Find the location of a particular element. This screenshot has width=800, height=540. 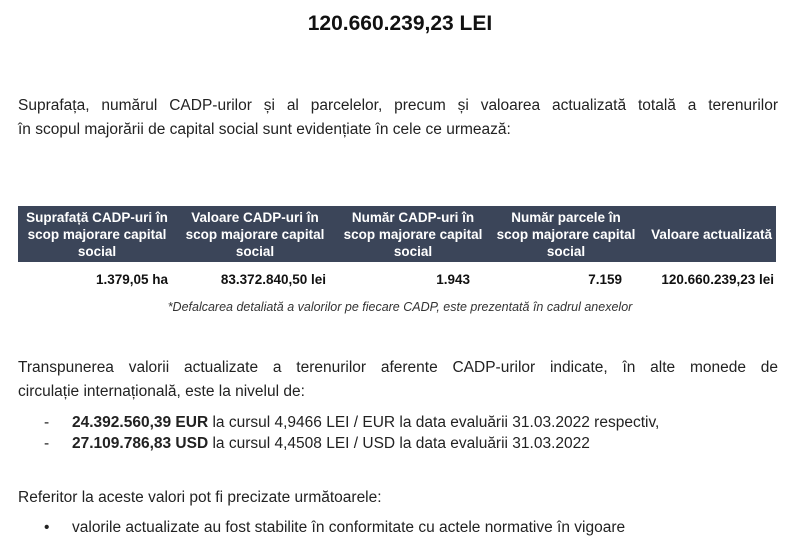

document-title: 120.660.239,23 LEI is located at coordinates (400, 23).